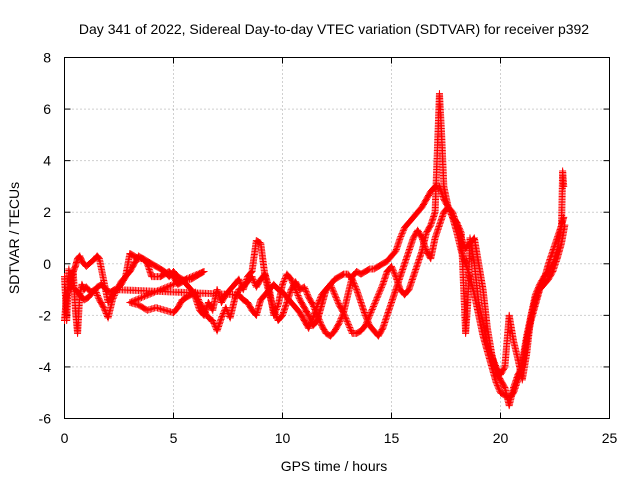 The image size is (640, 480). Describe the element at coordinates (47, 109) in the screenshot. I see `y-tick-label: 6` at that location.